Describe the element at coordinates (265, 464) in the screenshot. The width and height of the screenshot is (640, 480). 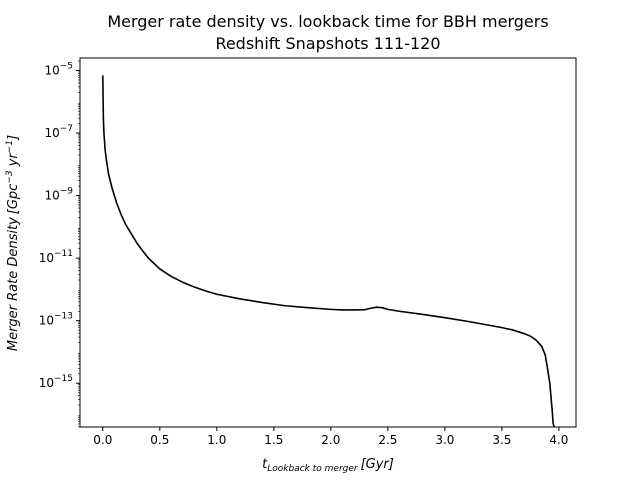
I see `x-axis-label-symbol: t` at that location.